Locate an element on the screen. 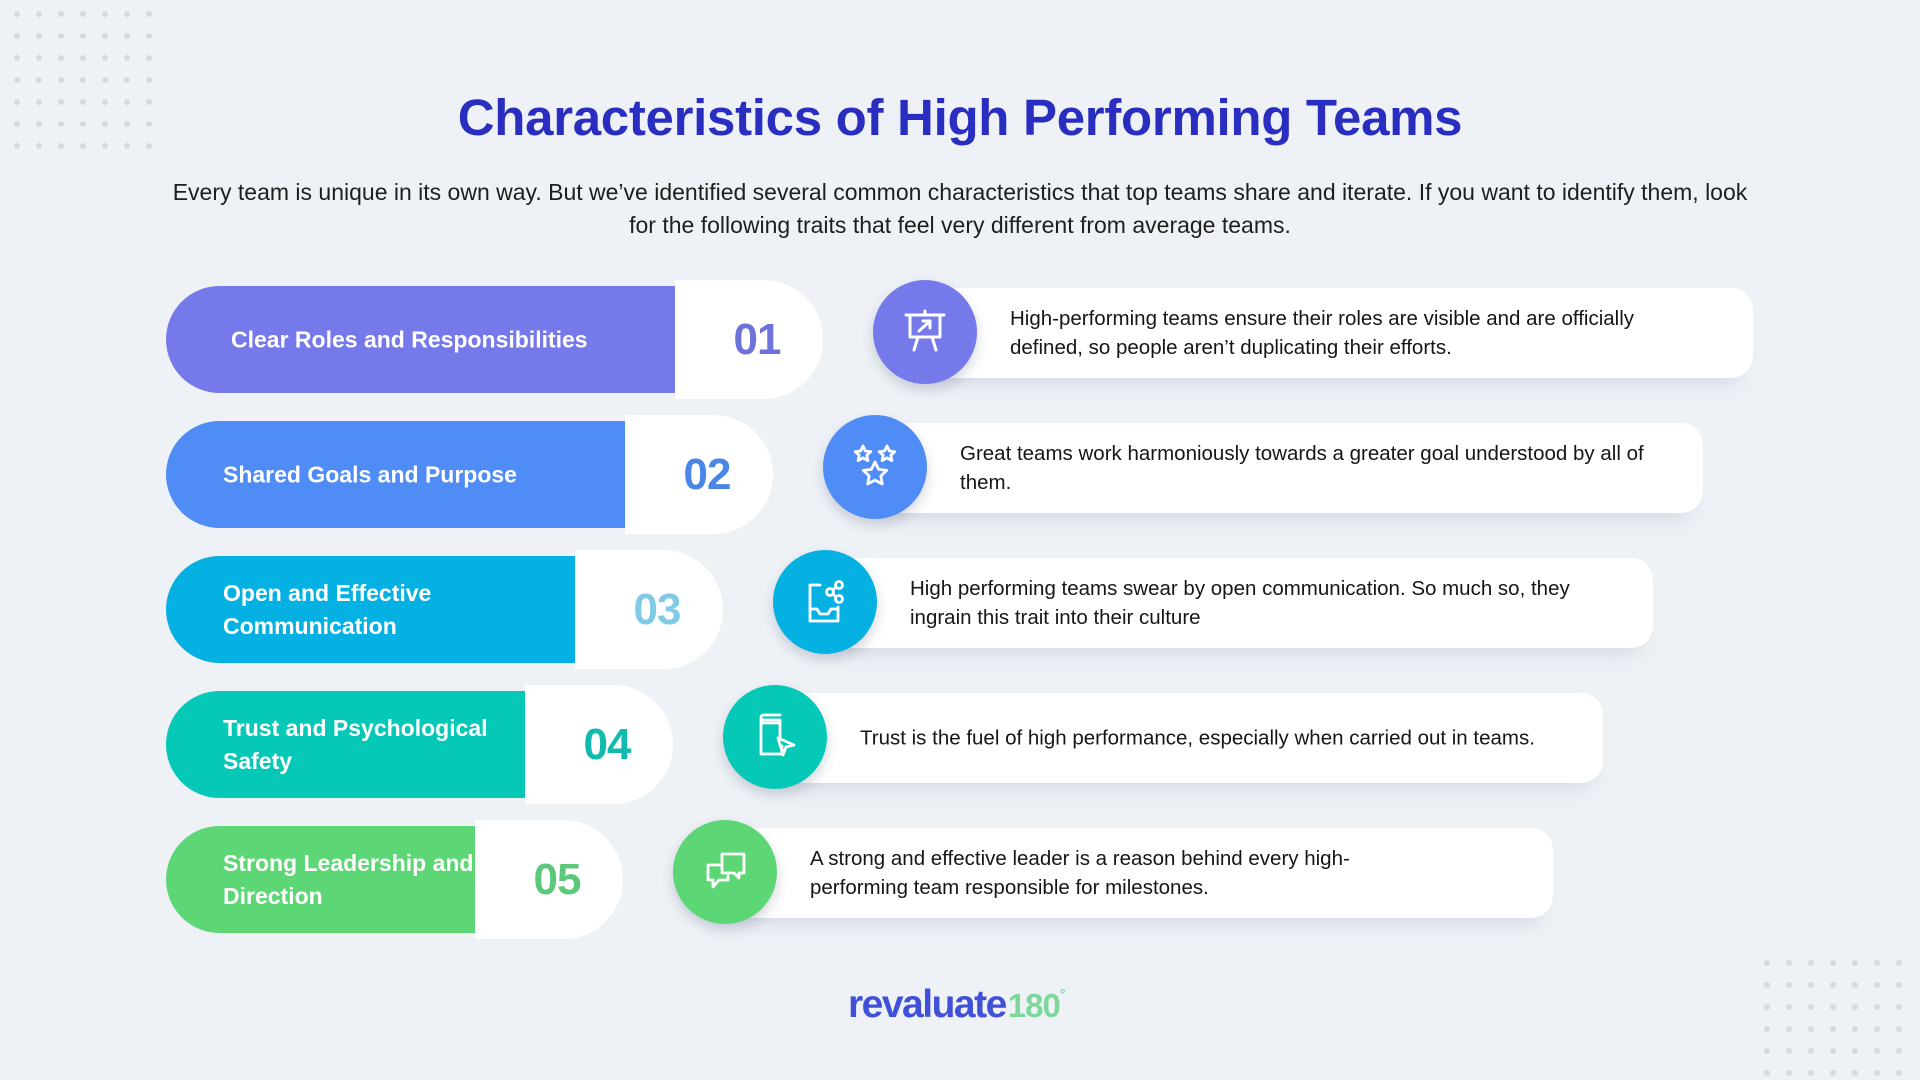 This screenshot has width=1920, height=1080. book-cursor-icon is located at coordinates (777, 735).